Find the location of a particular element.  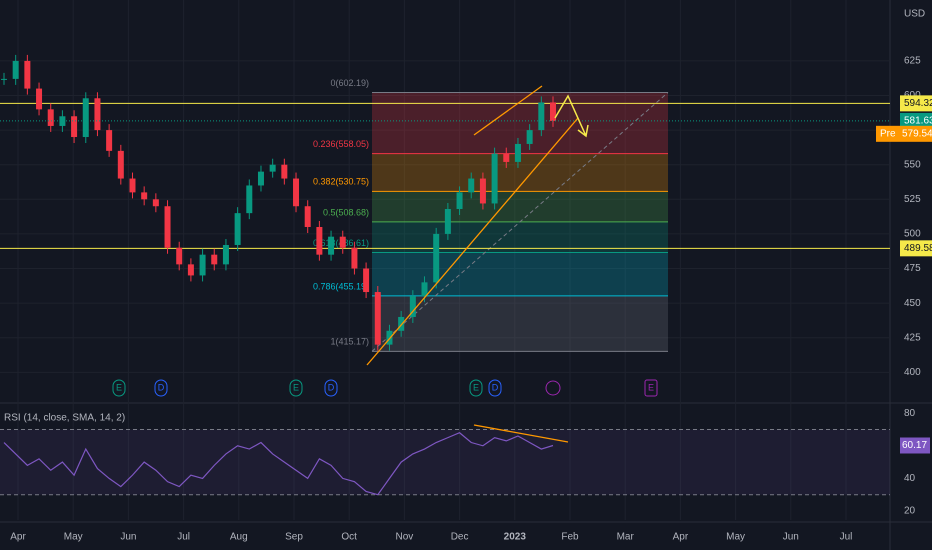

price-tag-label: 489.58 is located at coordinates (918, 248).